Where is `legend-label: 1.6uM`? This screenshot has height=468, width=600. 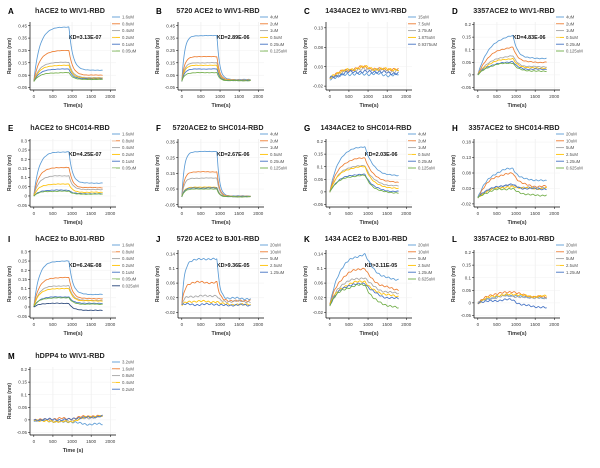
legend-label: 1.6uM is located at coordinates (128, 134).